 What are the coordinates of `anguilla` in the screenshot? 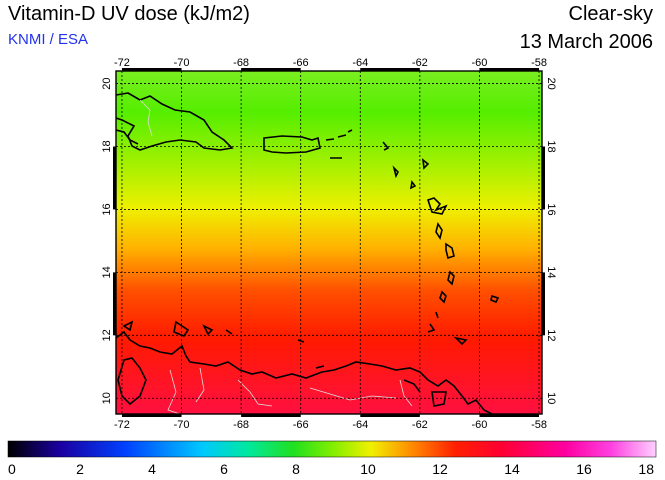 It's located at (386, 146).